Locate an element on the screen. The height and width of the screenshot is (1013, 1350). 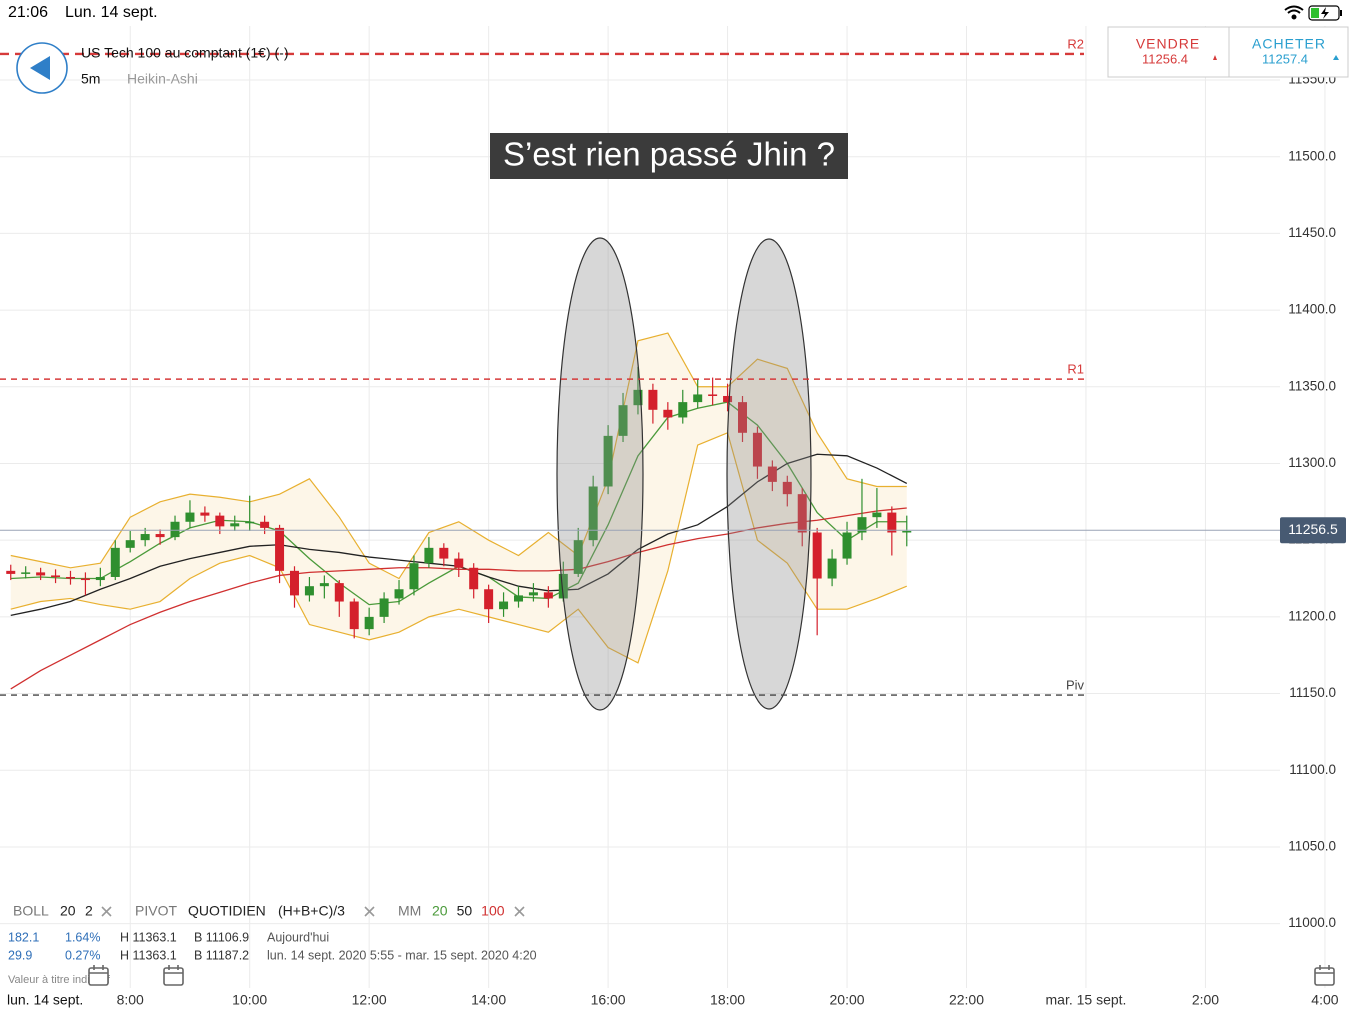
buy-arrow is located at coordinates (1336, 57).